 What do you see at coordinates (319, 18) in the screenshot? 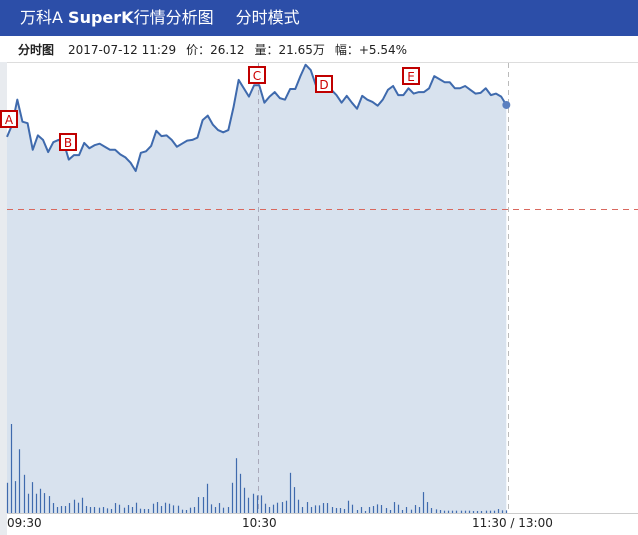
I see `app-header: 万科A SuperK行情分析图 分时模式` at bounding box center [319, 18].